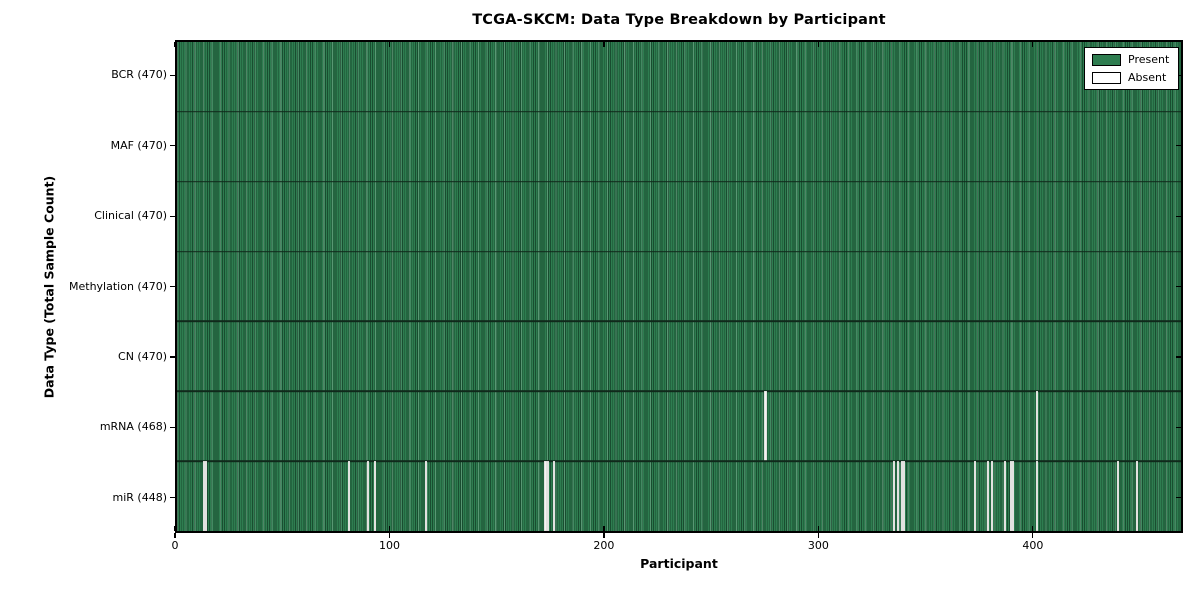 This screenshot has width=1200, height=600. I want to click on x-tick-label: 300, so click(818, 545).